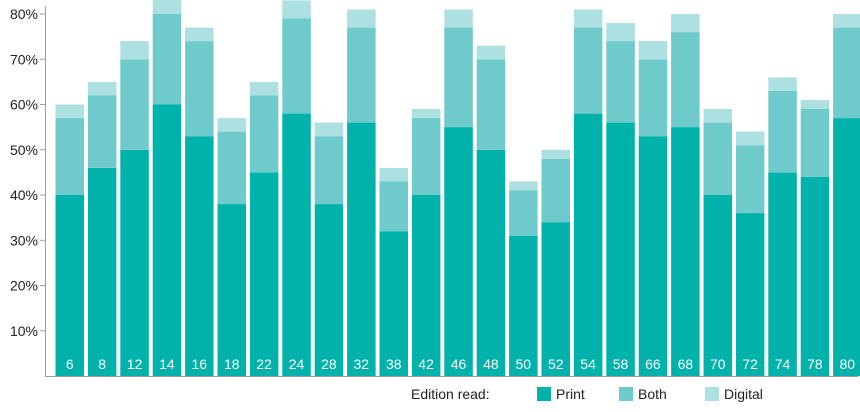 This screenshot has height=412, width=860. I want to click on x-tick-label-58: 58, so click(621, 364).